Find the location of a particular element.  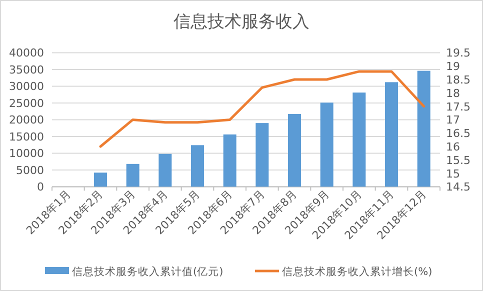

y-tick-label: 10000 is located at coordinates (26, 153).